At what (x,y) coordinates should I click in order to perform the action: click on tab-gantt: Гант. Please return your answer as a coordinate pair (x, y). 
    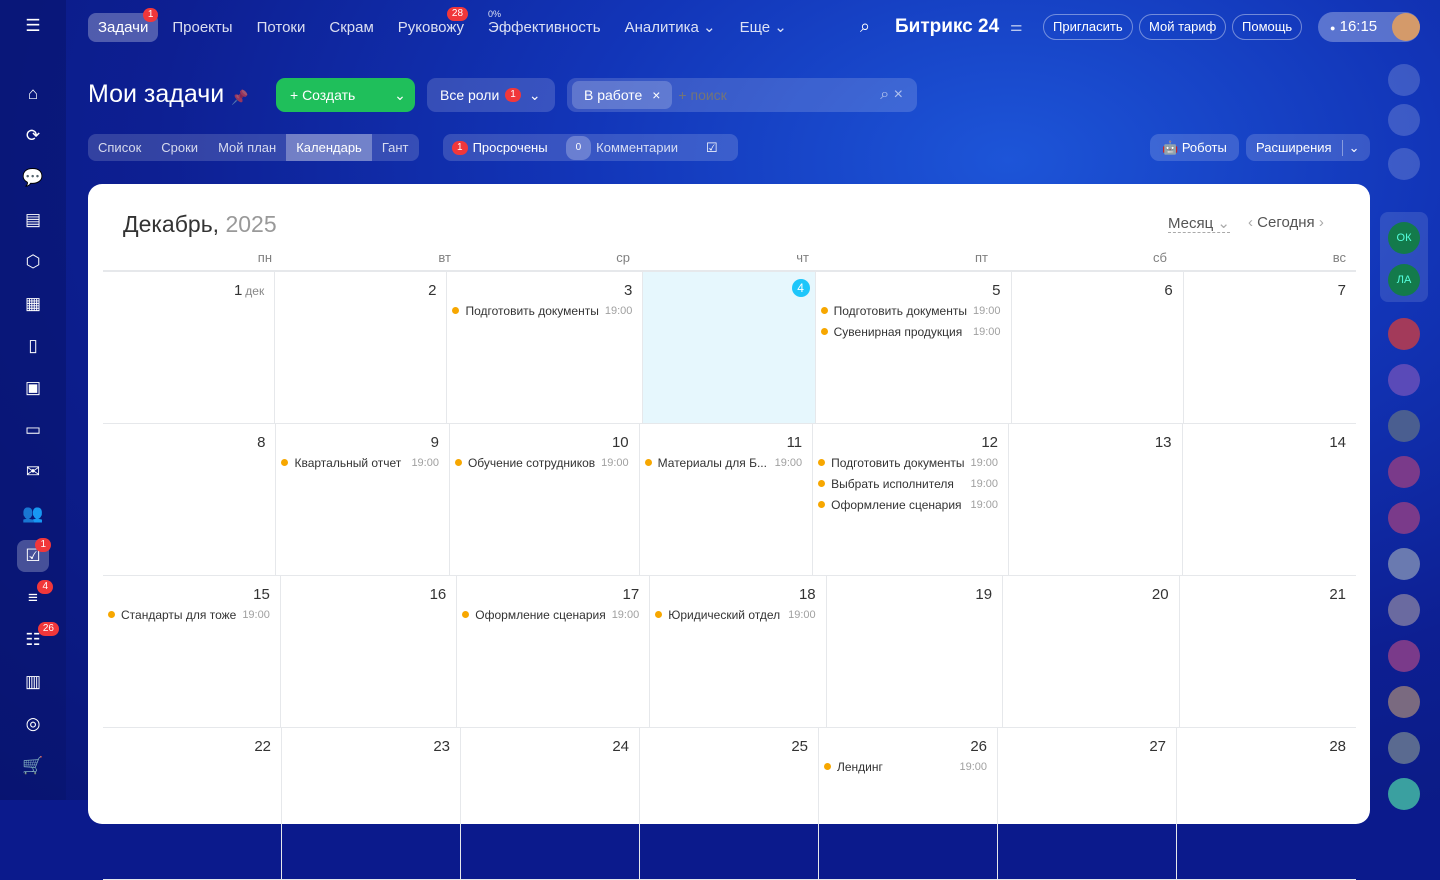
    Looking at the image, I should click on (395, 147).